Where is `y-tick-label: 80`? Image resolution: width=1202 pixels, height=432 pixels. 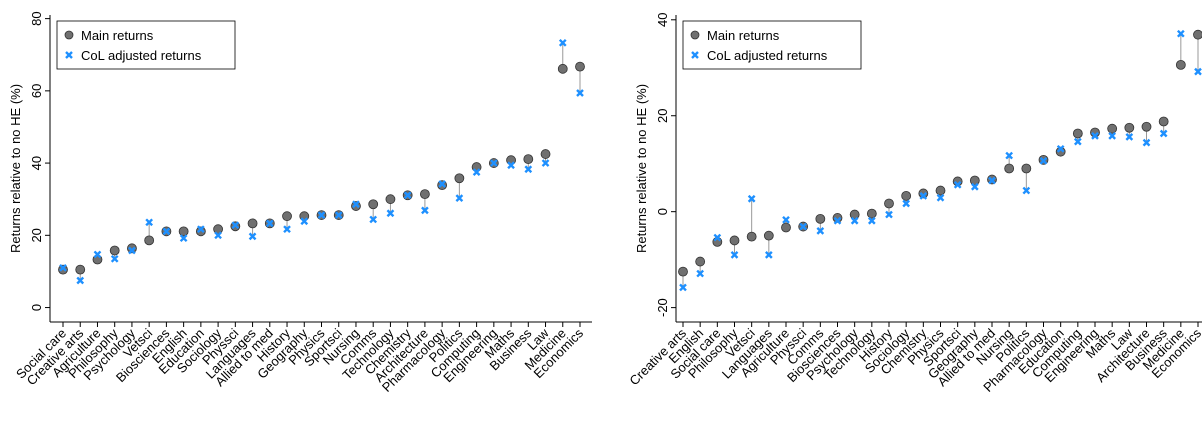
y-tick-label: 80 is located at coordinates (36, 18).